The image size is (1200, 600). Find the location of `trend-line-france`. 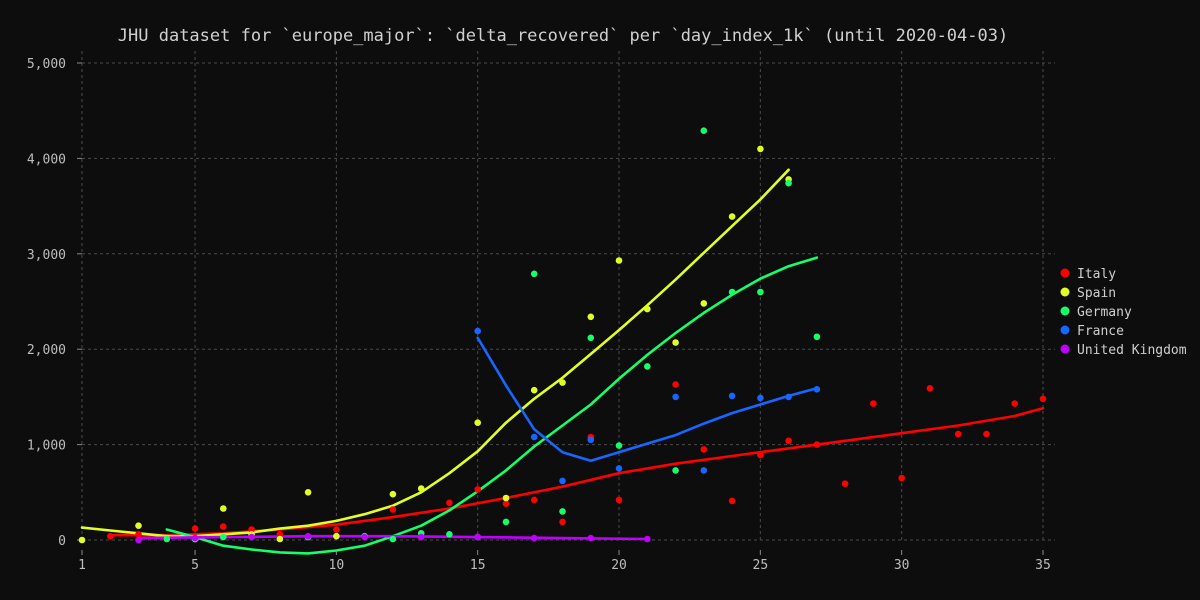

trend-line-france is located at coordinates (647, 399).